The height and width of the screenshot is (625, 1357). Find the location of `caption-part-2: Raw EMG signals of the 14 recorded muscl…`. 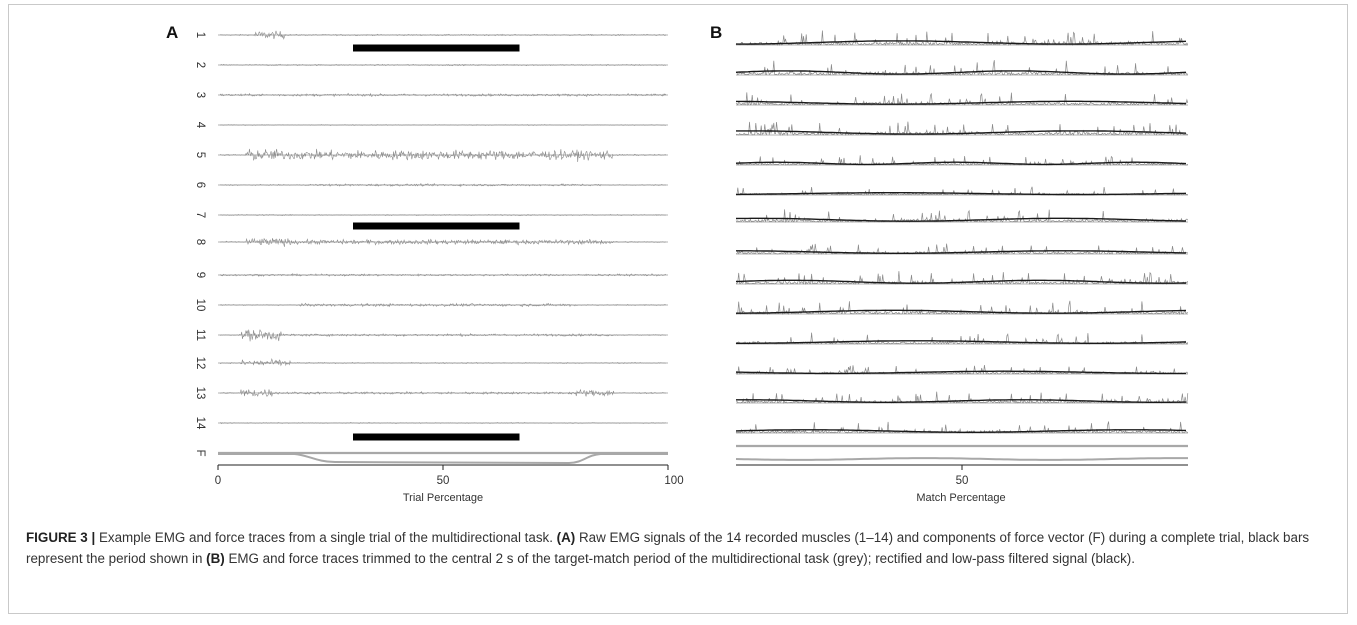

caption-part-2: Raw EMG signals of the 14 recorded muscl… is located at coordinates (668, 548).